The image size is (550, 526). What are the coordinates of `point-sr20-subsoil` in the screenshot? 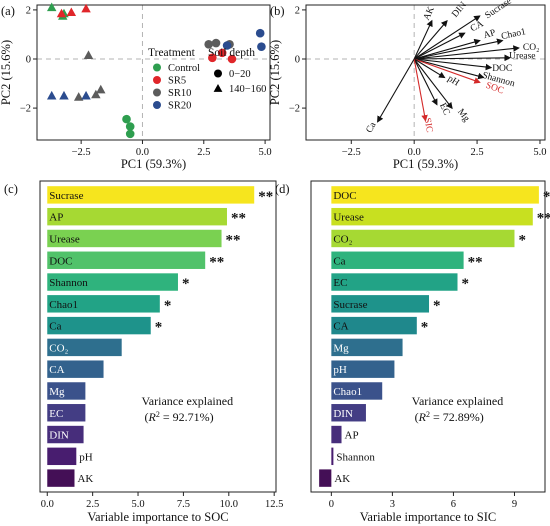 It's located at (86, 95).